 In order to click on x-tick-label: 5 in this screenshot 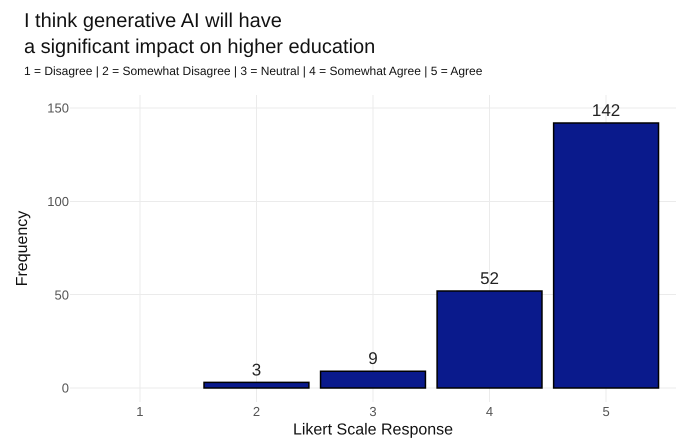, I will do `click(606, 411)`.